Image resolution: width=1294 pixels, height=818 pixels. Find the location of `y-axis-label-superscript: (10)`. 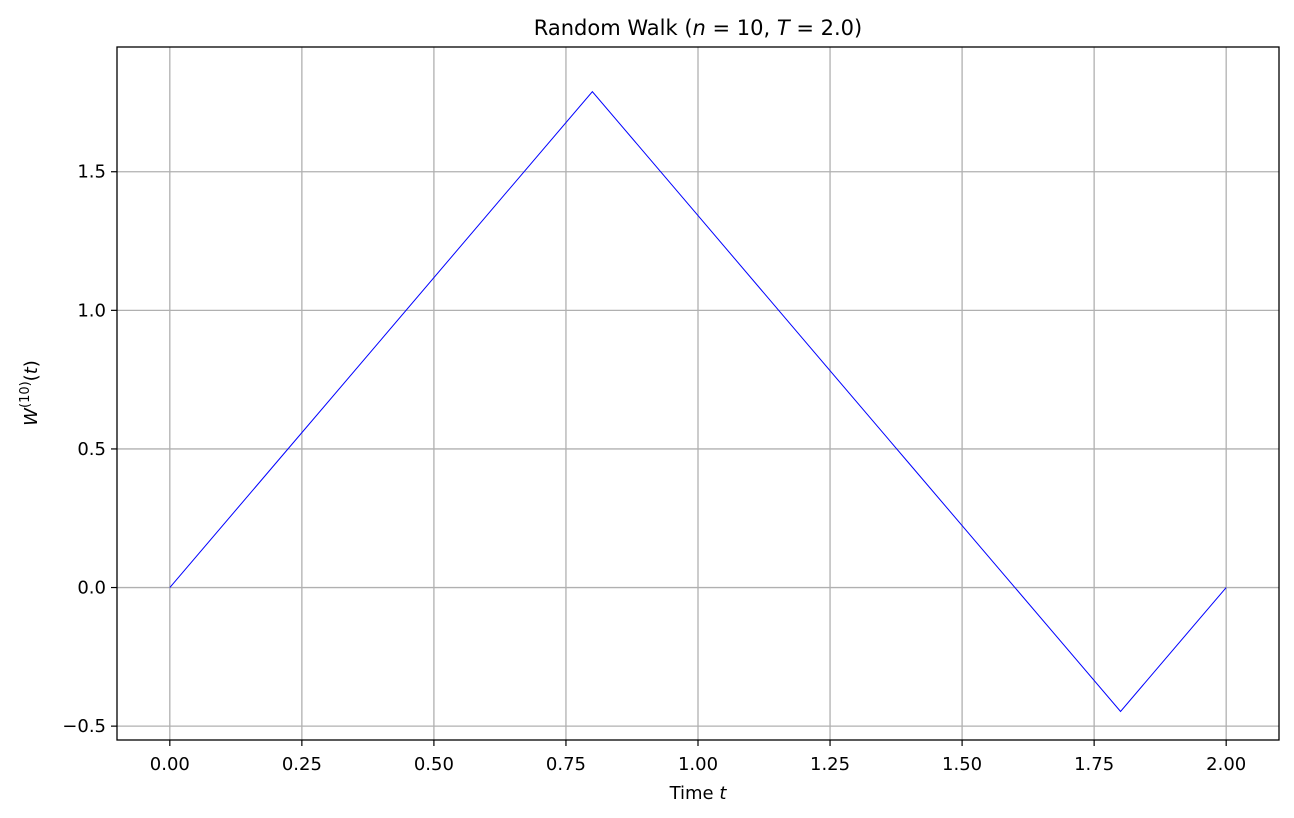

y-axis-label-superscript: (10) is located at coordinates (25, 394).